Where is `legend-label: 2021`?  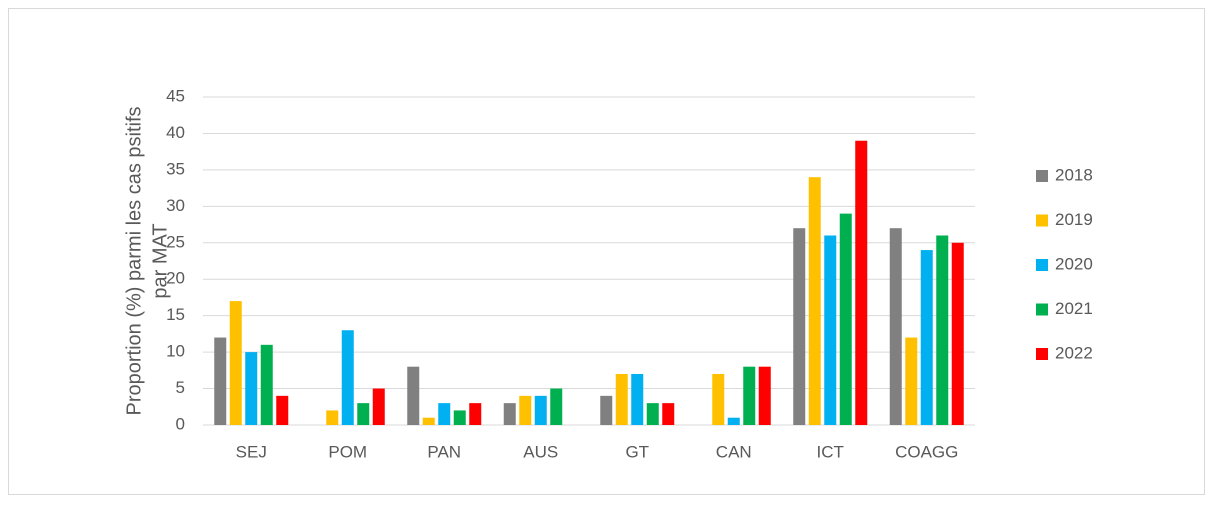
legend-label: 2021 is located at coordinates (1074, 308).